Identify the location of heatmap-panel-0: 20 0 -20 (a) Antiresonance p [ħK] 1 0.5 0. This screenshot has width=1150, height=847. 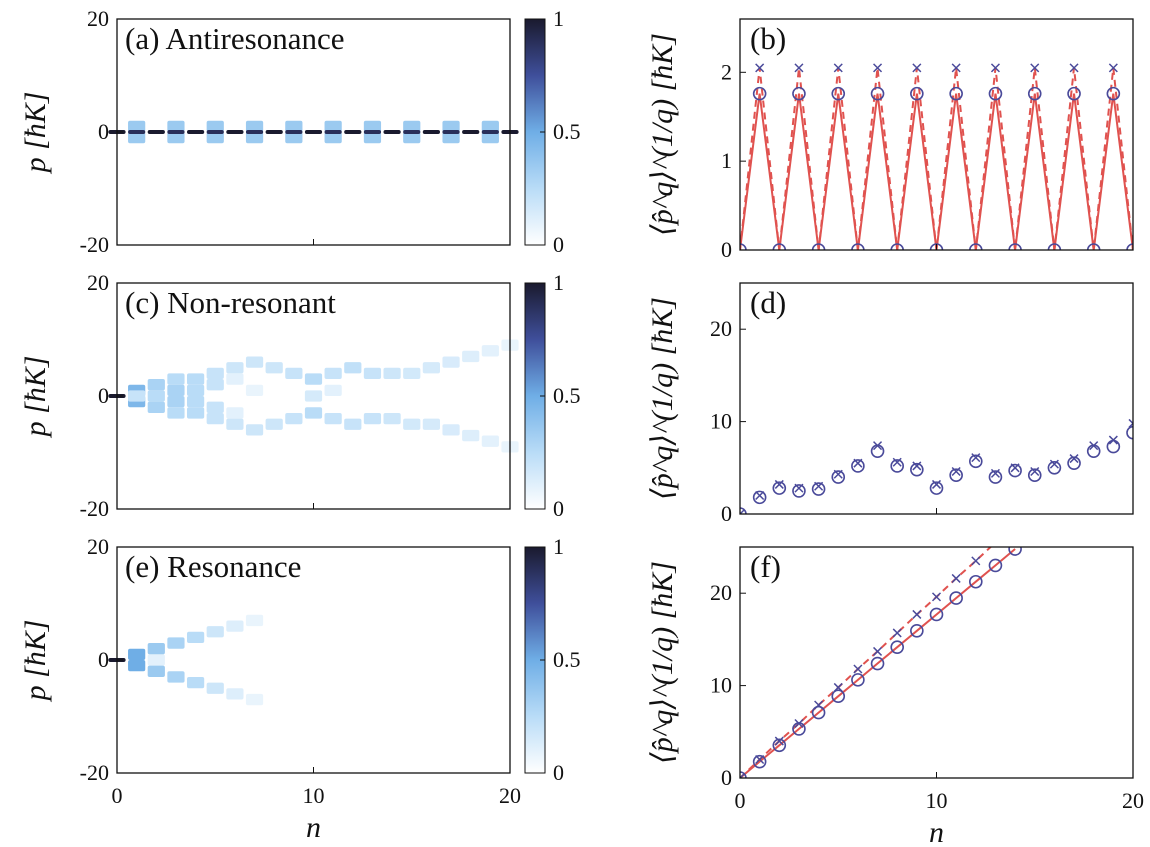
(300, 131).